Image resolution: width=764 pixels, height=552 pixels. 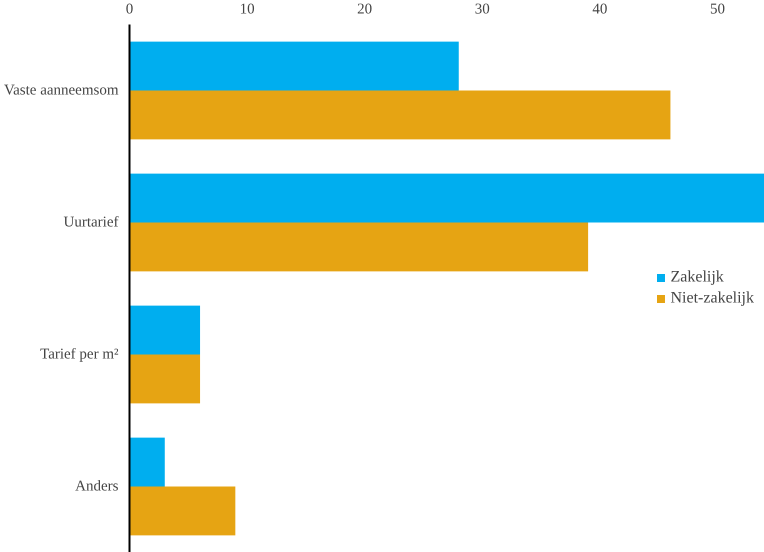 What do you see at coordinates (697, 277) in the screenshot?
I see `legend-label: Zakelijk` at bounding box center [697, 277].